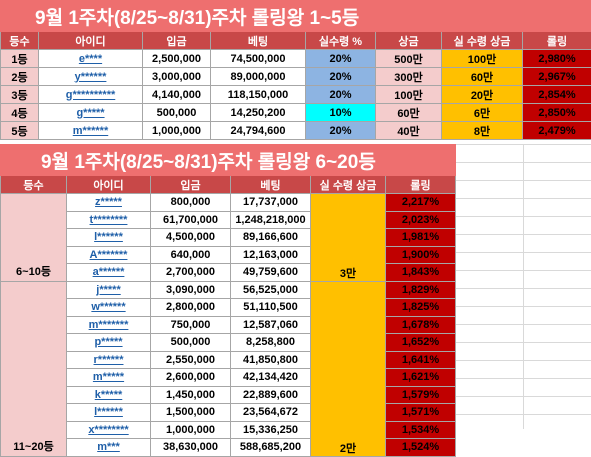 This screenshot has width=591, height=457. I want to click on rolling-cell: 1,678%, so click(421, 325).